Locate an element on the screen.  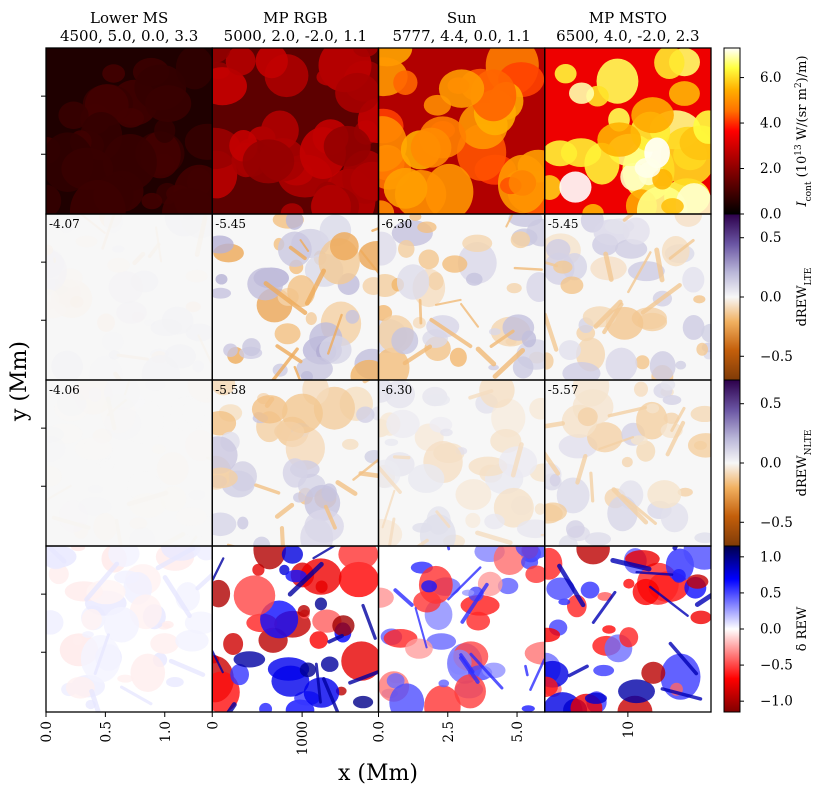
colorbar-label-dREW_NLTE: dREWNLTE is located at coordinates (804, 463).